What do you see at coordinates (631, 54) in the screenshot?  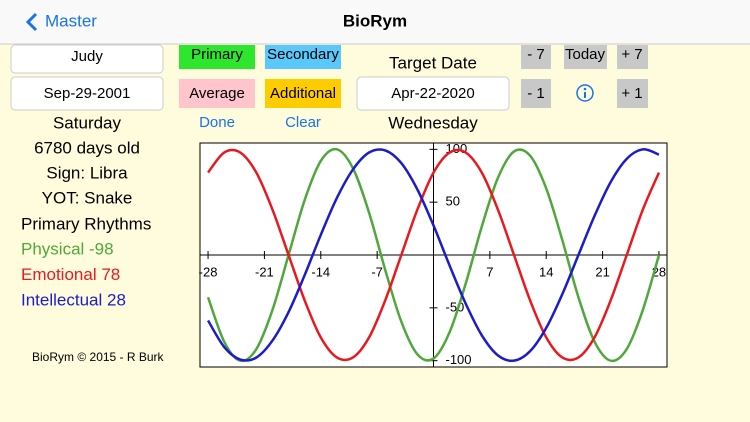 I see `plus7-label: + 7` at bounding box center [631, 54].